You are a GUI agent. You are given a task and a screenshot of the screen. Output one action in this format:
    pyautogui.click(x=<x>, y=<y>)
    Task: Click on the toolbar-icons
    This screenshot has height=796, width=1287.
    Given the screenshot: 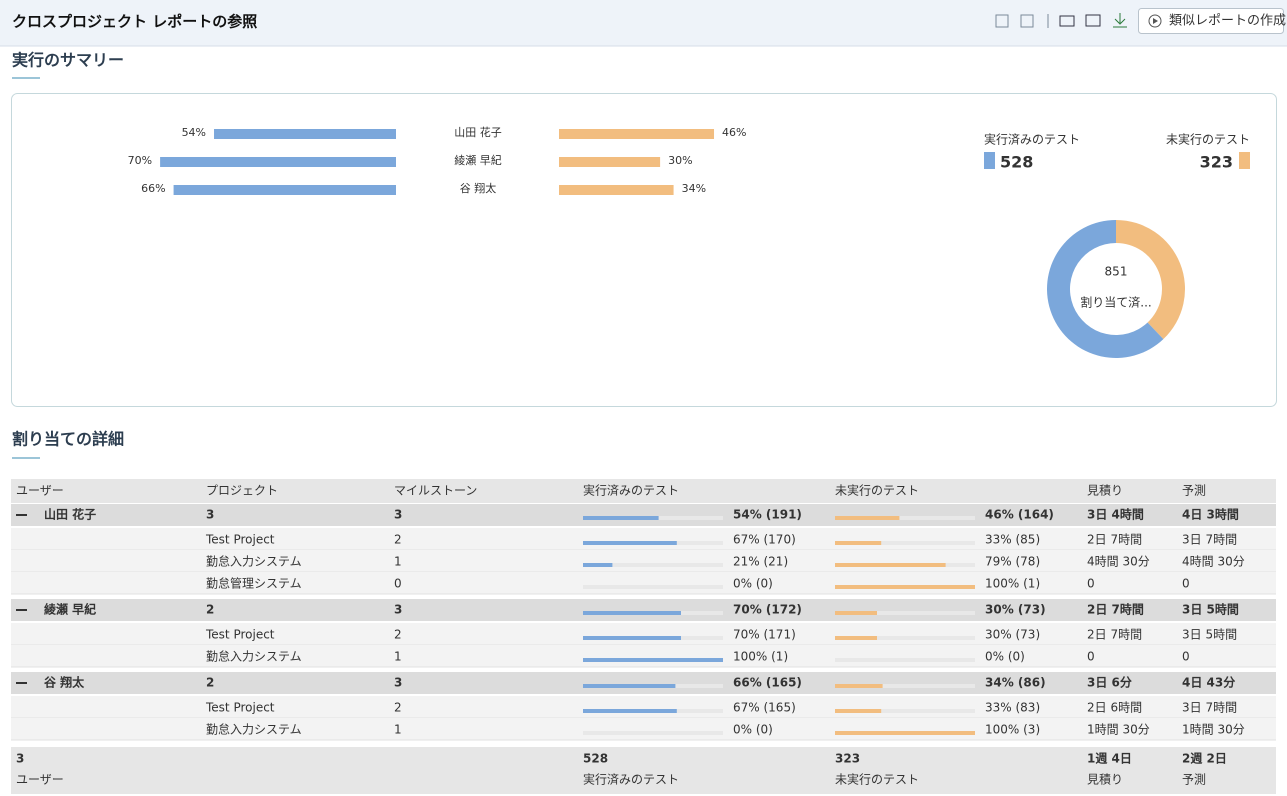 What is the action you would take?
    pyautogui.click(x=1061, y=20)
    